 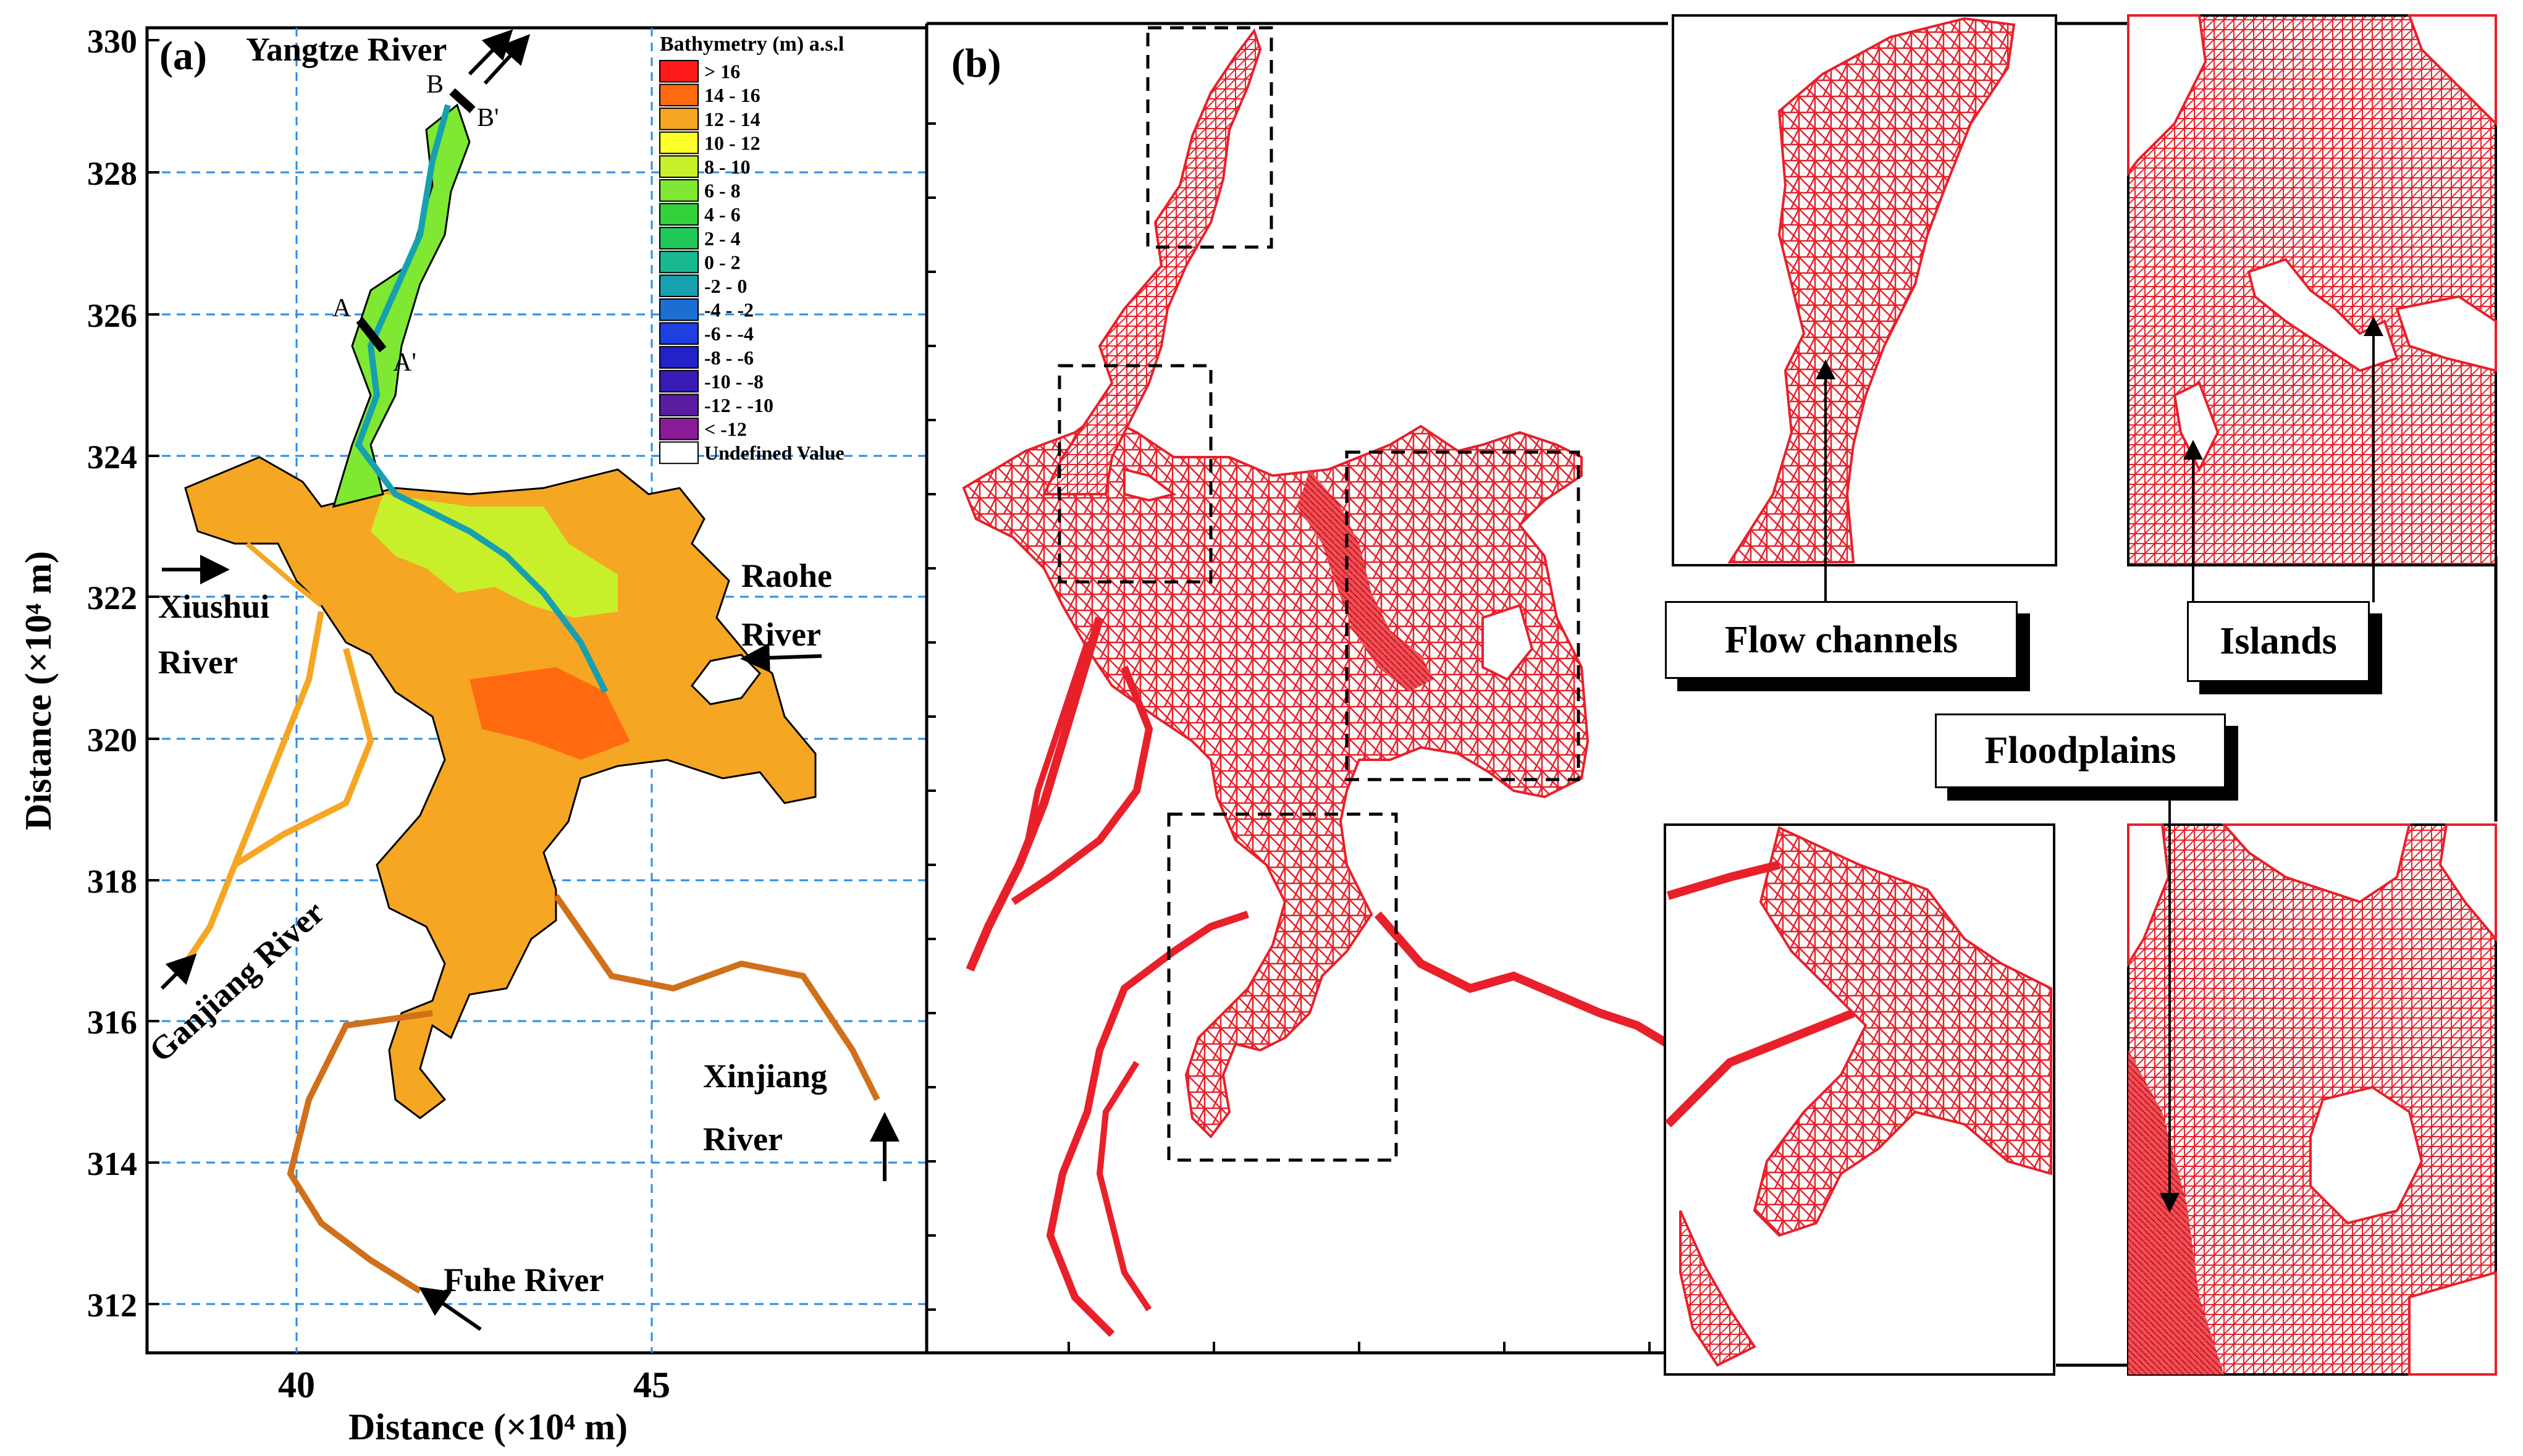 I want to click on ganjiang-inflow-arrow, so click(x=178, y=972).